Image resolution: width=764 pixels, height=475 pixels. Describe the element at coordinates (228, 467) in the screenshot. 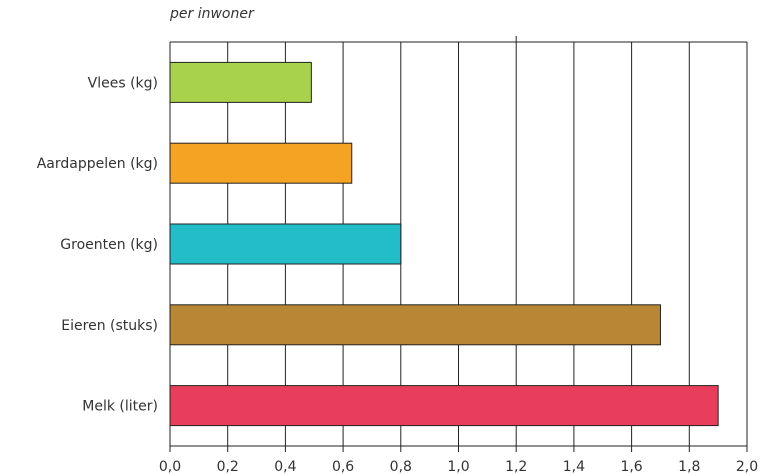

I see `x-tick-label: 0,2` at that location.